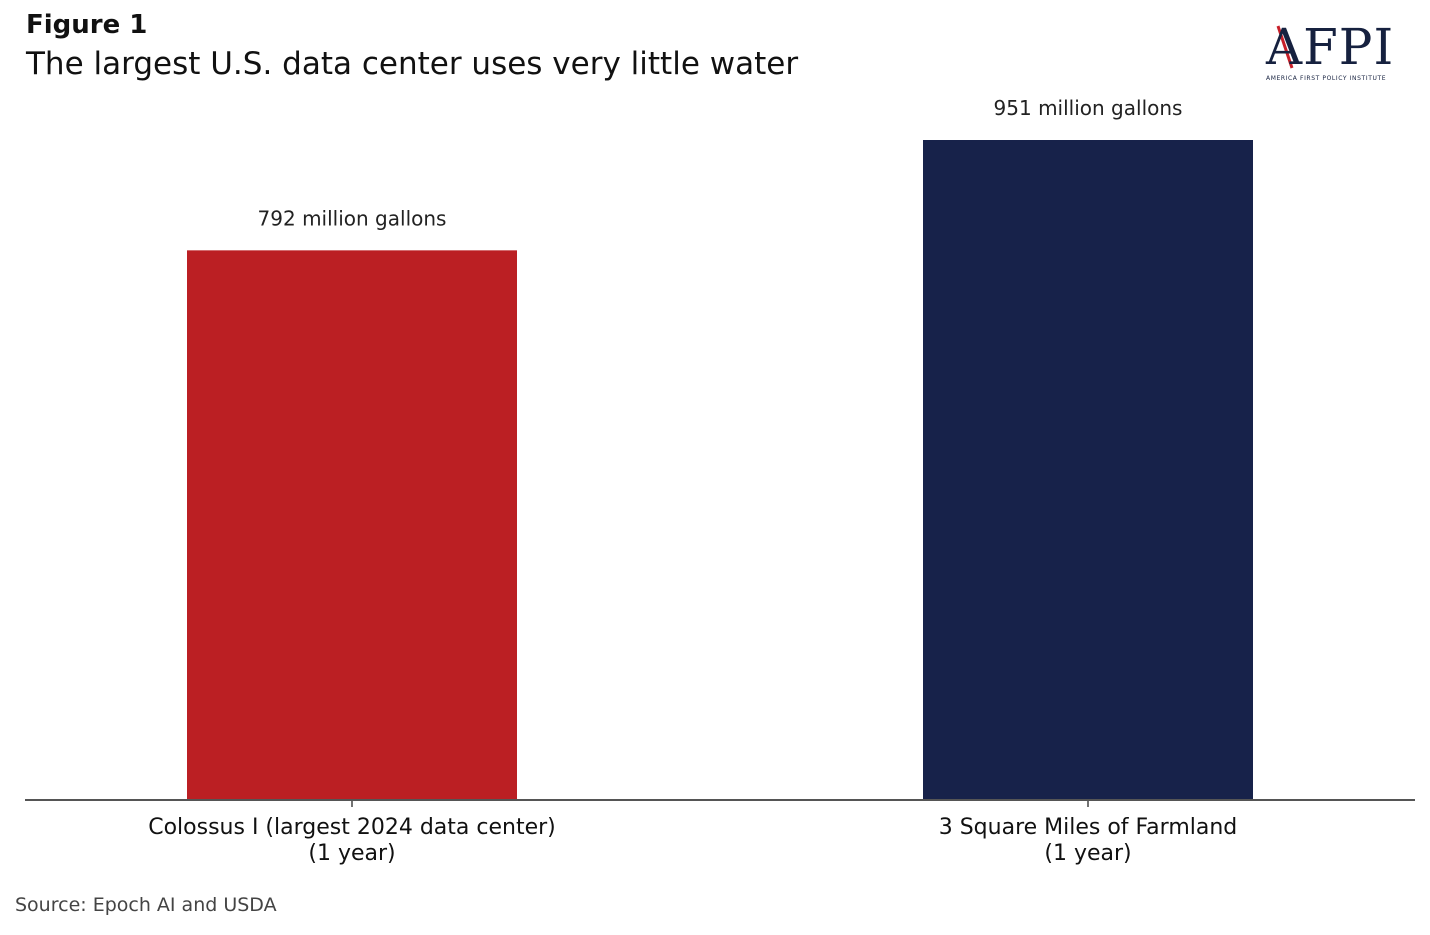 This screenshot has width=1430, height=935. Describe the element at coordinates (1285, 47) in the screenshot. I see `logo-stripe-icon` at that location.